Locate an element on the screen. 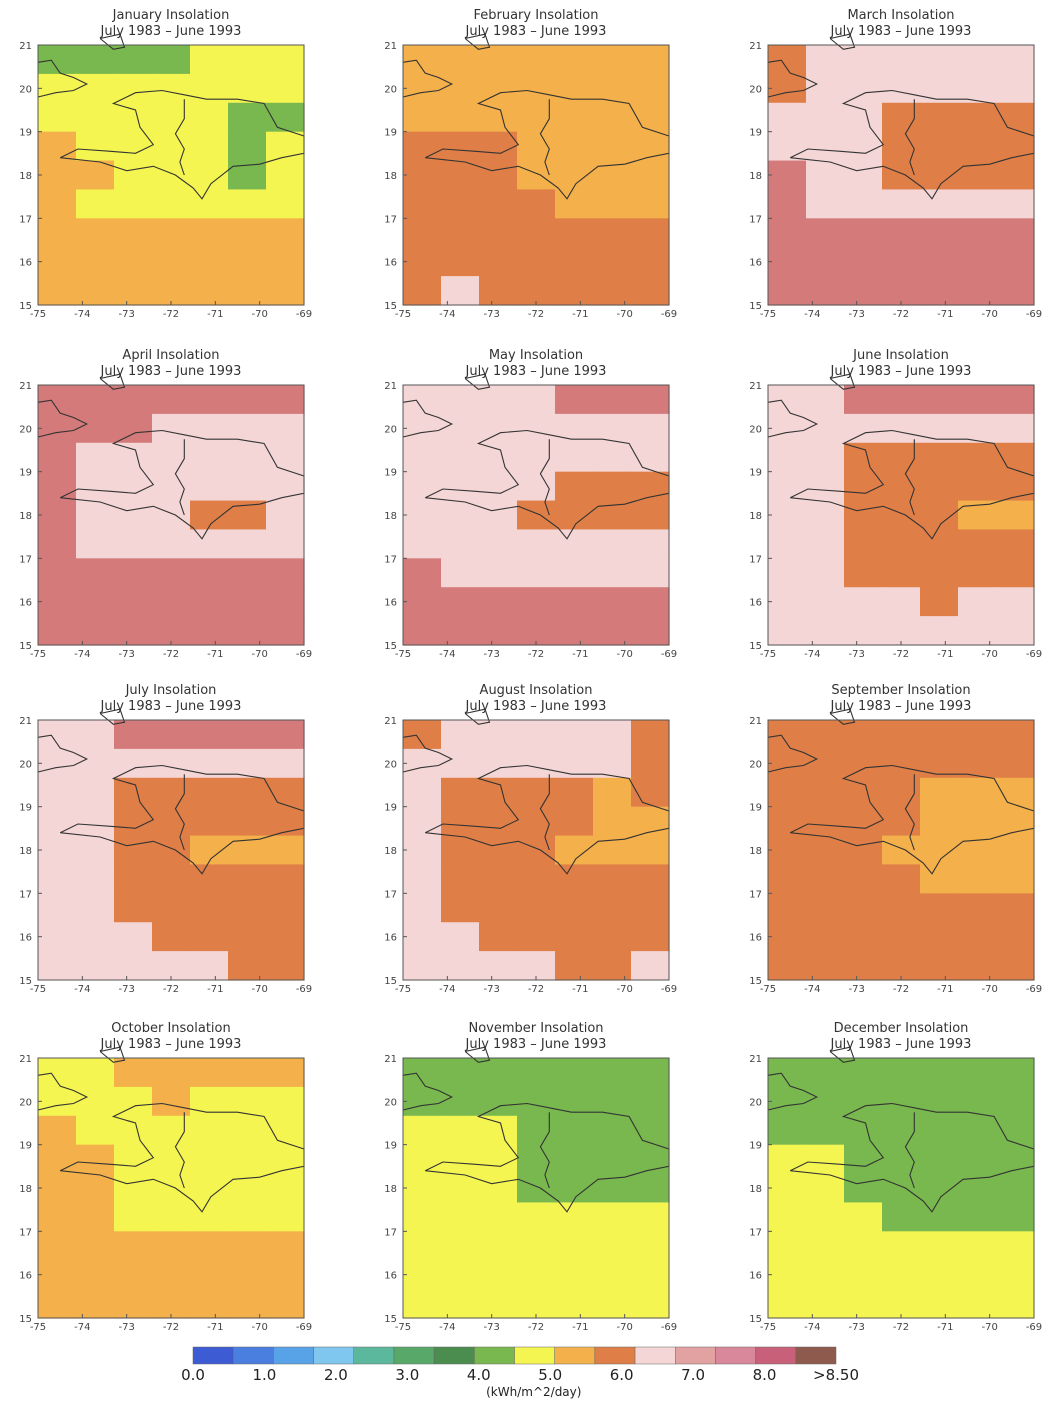  y-tick-label: 16 is located at coordinates (25, 263).